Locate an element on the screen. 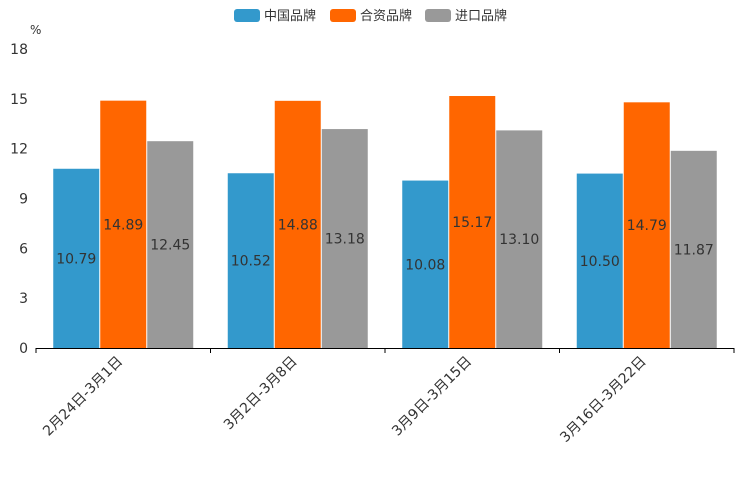 The height and width of the screenshot is (496, 744). x-category-label: 3月2日-3月8日 is located at coordinates (261, 394).